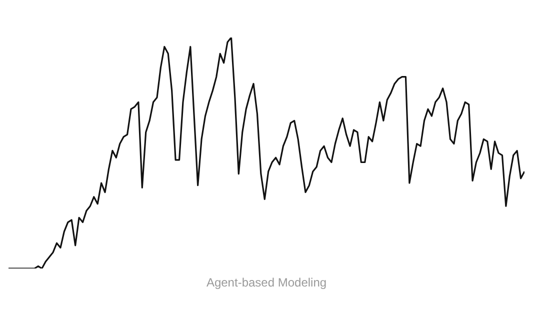 This screenshot has height=324, width=545. Describe the element at coordinates (266, 283) in the screenshot. I see `text: Agent-based Modeling` at that location.